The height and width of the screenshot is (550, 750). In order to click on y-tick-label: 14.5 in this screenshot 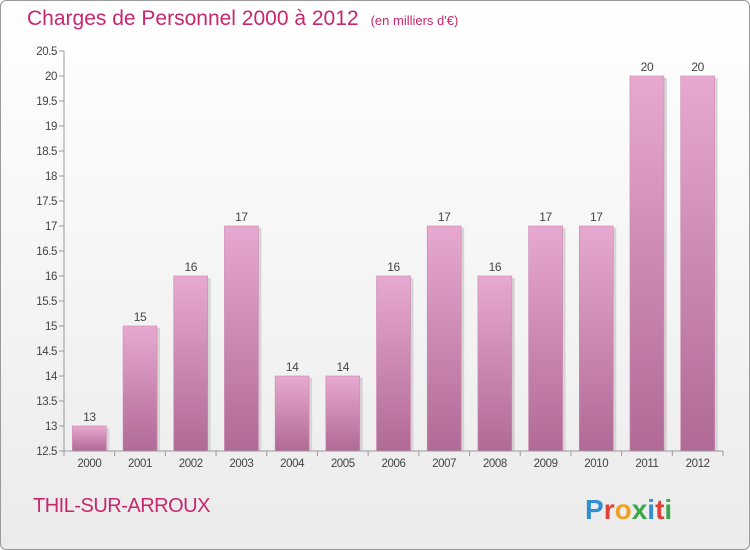, I will do `click(46, 352)`.